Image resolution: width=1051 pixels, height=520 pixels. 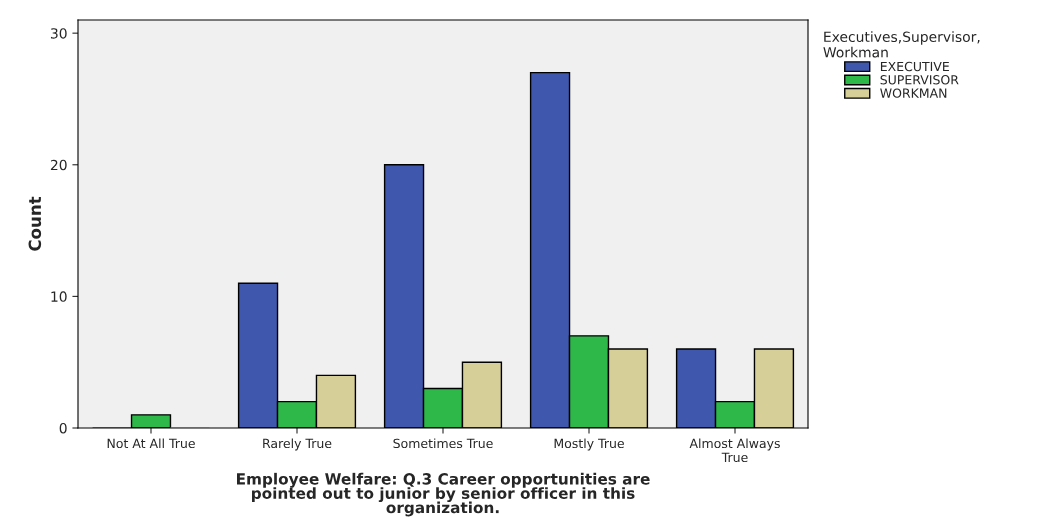 What do you see at coordinates (58, 33) in the screenshot?
I see `y-tick-label: 30` at bounding box center [58, 33].